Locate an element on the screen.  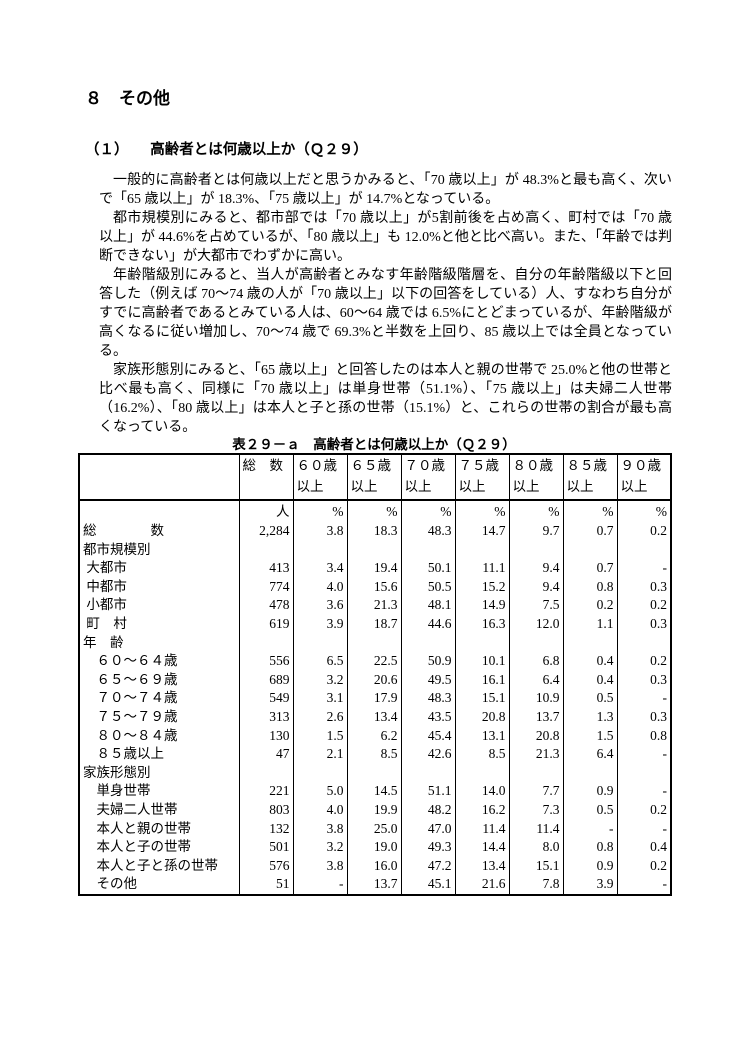
value-cell: 21.3 is located at coordinates (535, 754).